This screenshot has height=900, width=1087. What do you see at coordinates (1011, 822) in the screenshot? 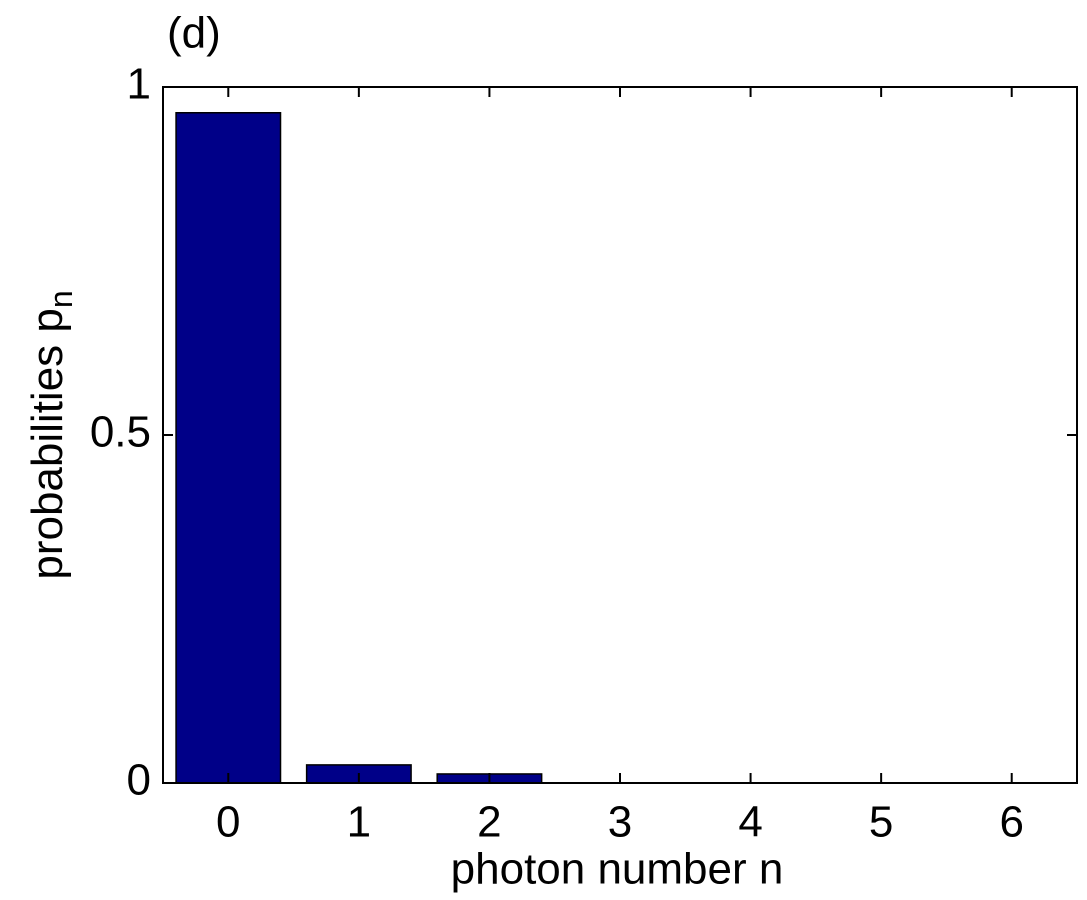
I see `x-tick-label: 6` at bounding box center [1011, 822].